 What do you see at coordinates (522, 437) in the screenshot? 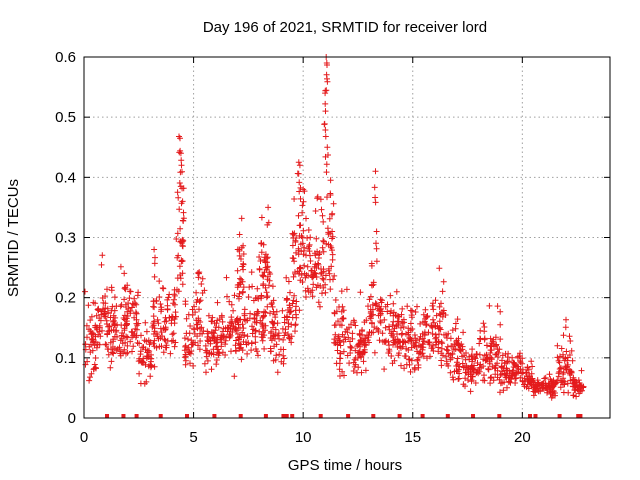
I see `x-tick-label: 20` at bounding box center [522, 437].